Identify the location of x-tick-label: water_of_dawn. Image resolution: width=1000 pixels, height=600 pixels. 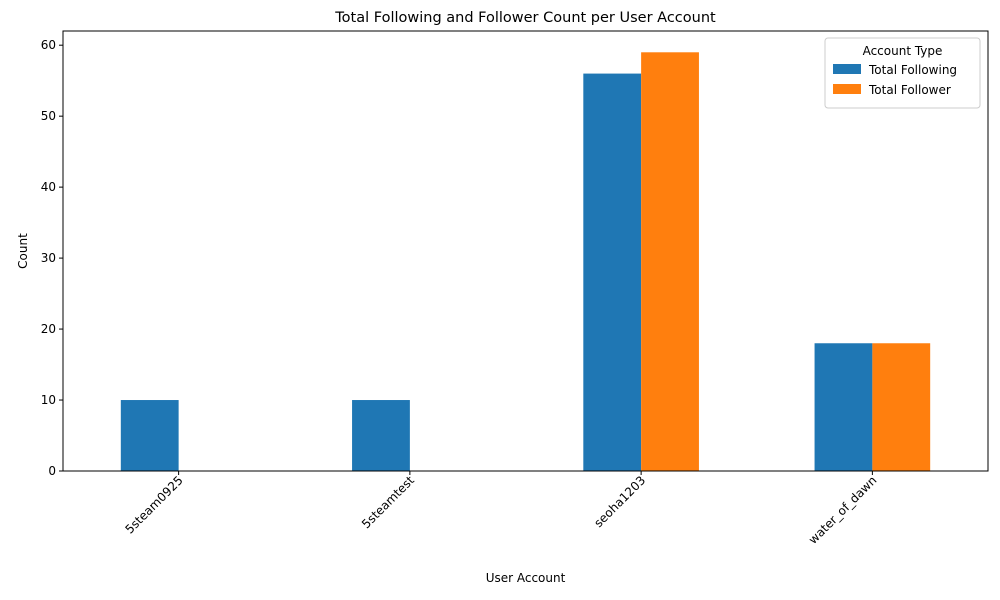
(843, 510).